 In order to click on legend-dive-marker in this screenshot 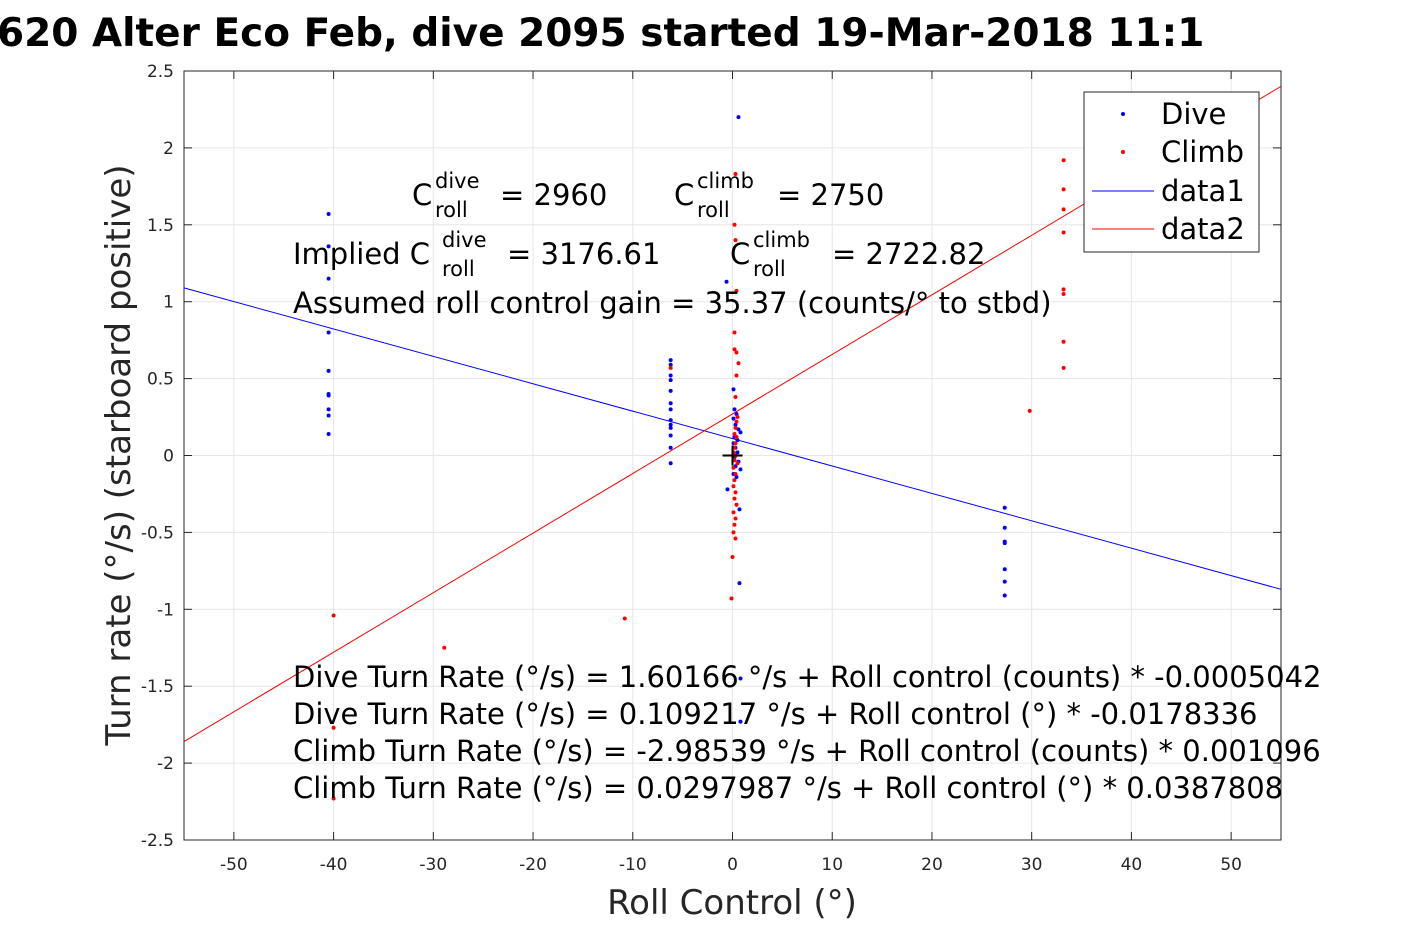, I will do `click(1123, 114)`.